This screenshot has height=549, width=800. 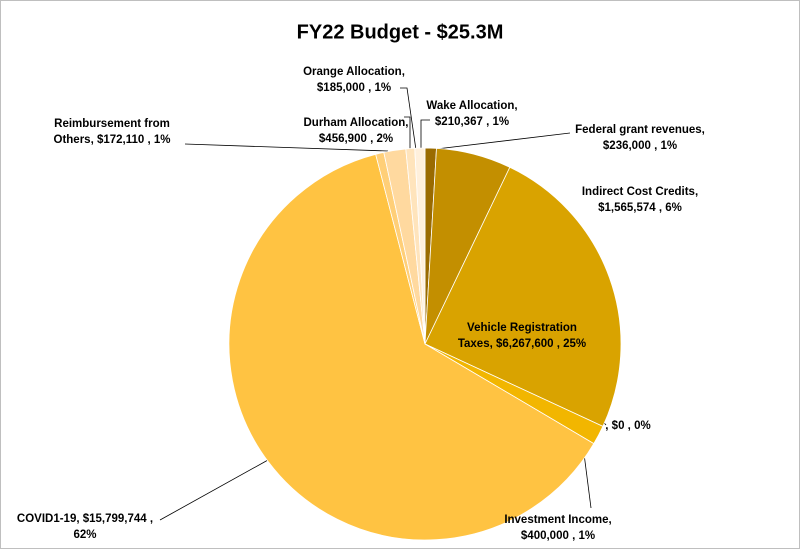 I want to click on data-label: $185,000 , 1%, so click(x=354, y=88).